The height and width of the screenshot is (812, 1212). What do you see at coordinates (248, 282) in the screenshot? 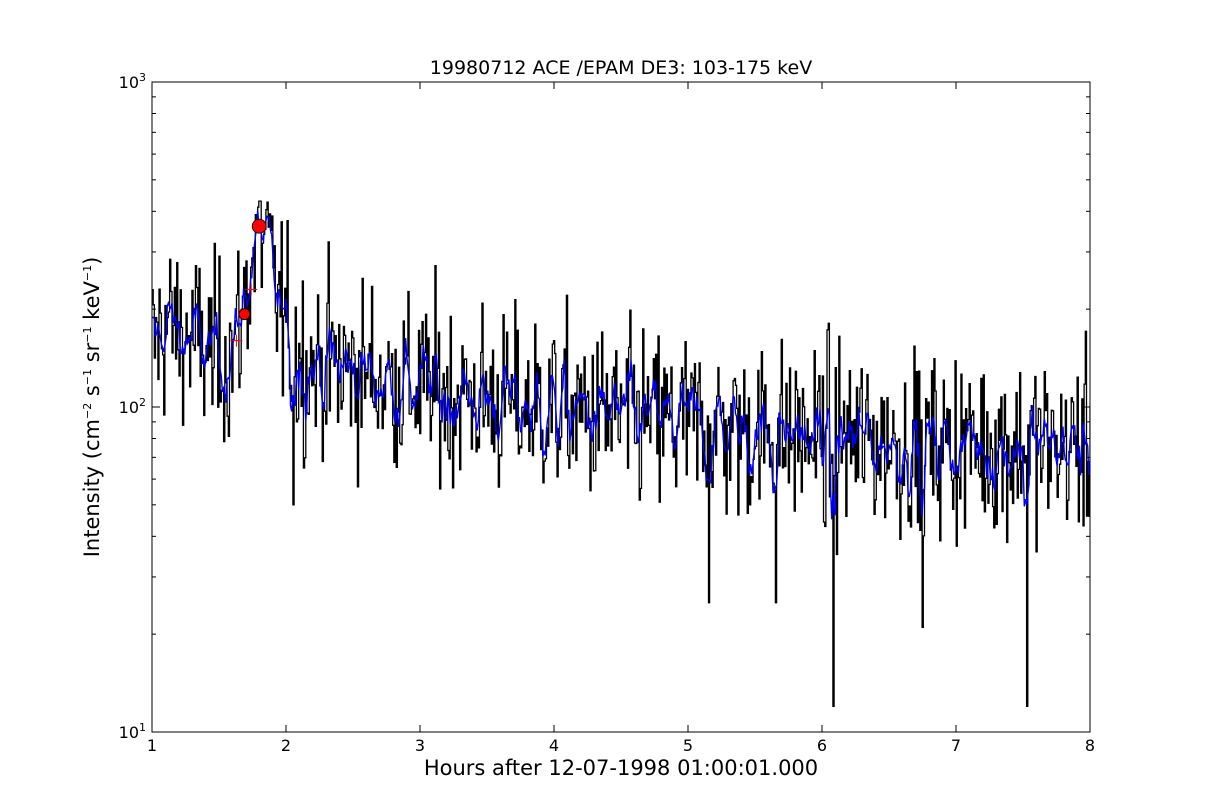
I see `marker-layer` at bounding box center [248, 282].